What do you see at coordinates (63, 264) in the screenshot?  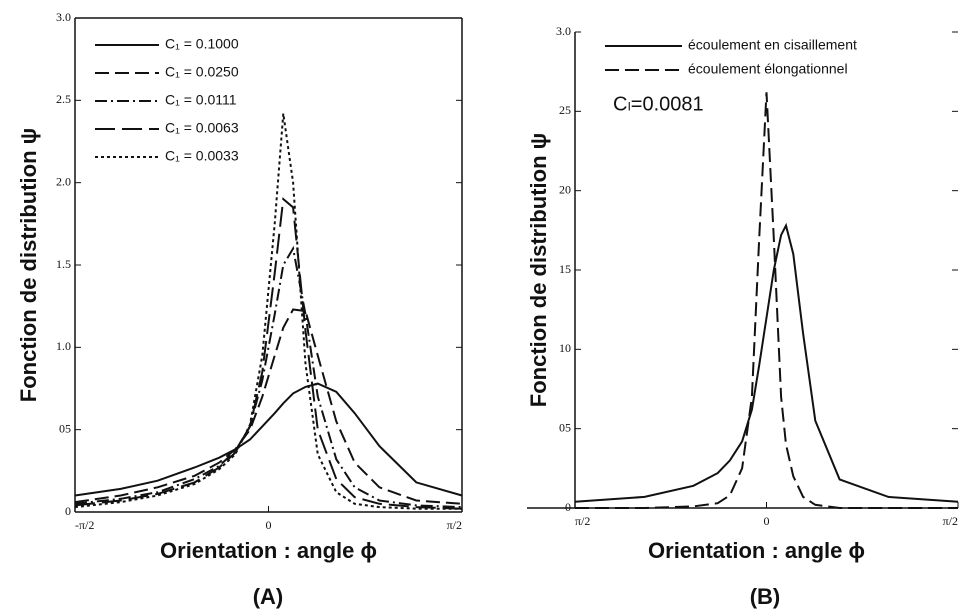 I see `y-tick-label: 1.5` at bounding box center [63, 264].